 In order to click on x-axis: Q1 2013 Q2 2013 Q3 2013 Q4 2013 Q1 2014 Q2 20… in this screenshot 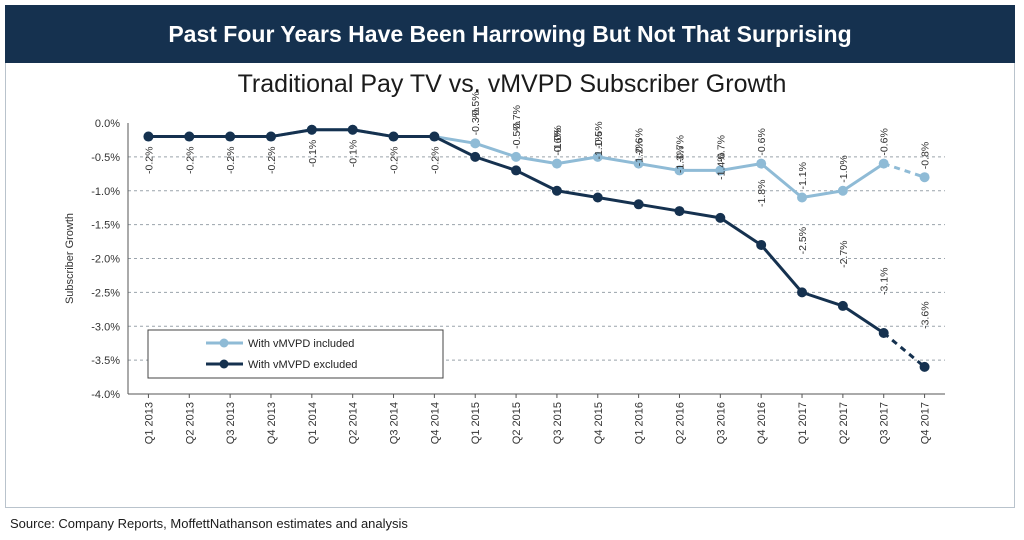, I will do `click(536, 418)`.